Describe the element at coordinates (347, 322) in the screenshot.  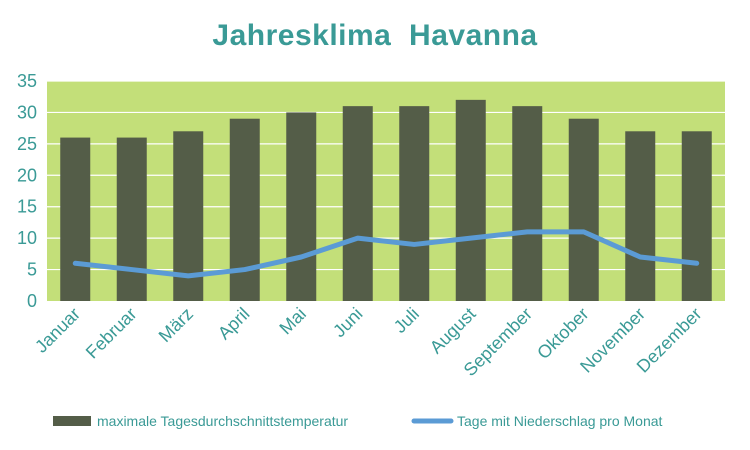
I see `x-tick-label: Juni` at that location.